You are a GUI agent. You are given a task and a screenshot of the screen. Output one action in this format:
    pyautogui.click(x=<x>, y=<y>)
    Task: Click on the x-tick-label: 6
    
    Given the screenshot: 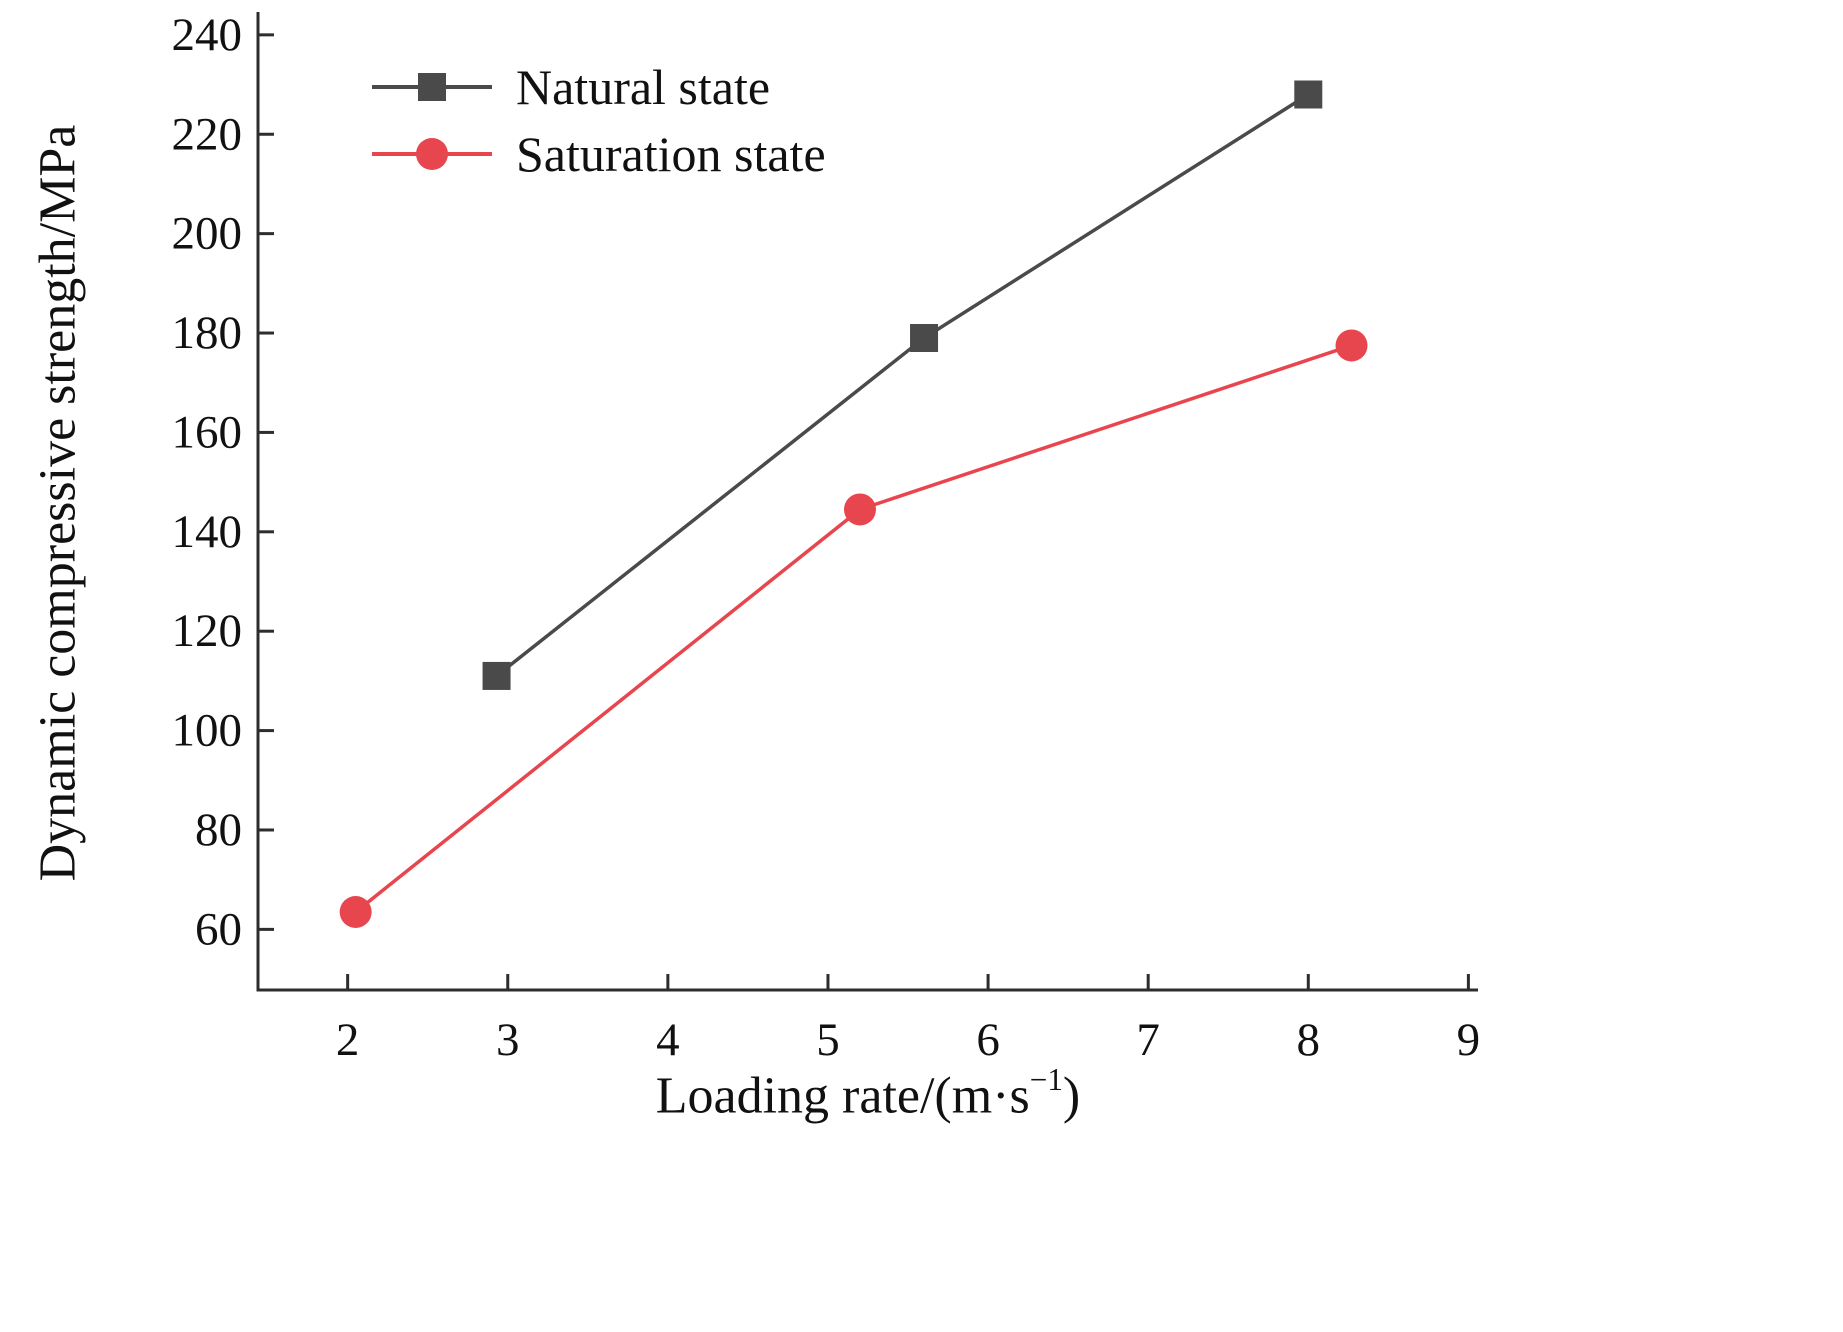 What is the action you would take?
    pyautogui.click(x=988, y=1040)
    